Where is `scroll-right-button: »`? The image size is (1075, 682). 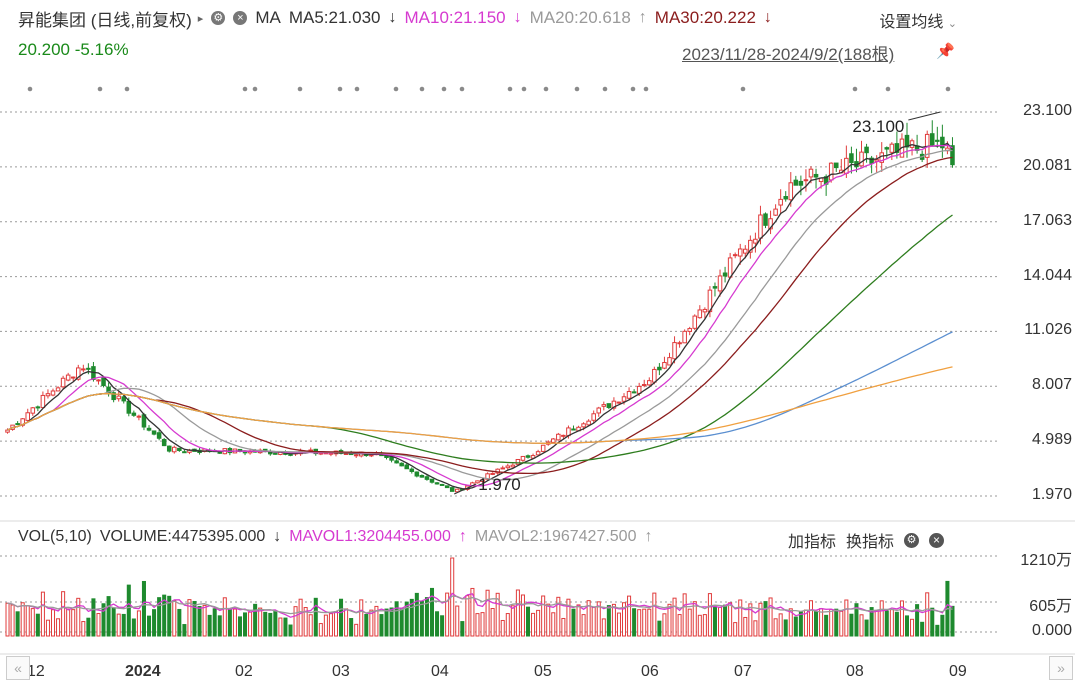 scroll-right-button: » is located at coordinates (1061, 668).